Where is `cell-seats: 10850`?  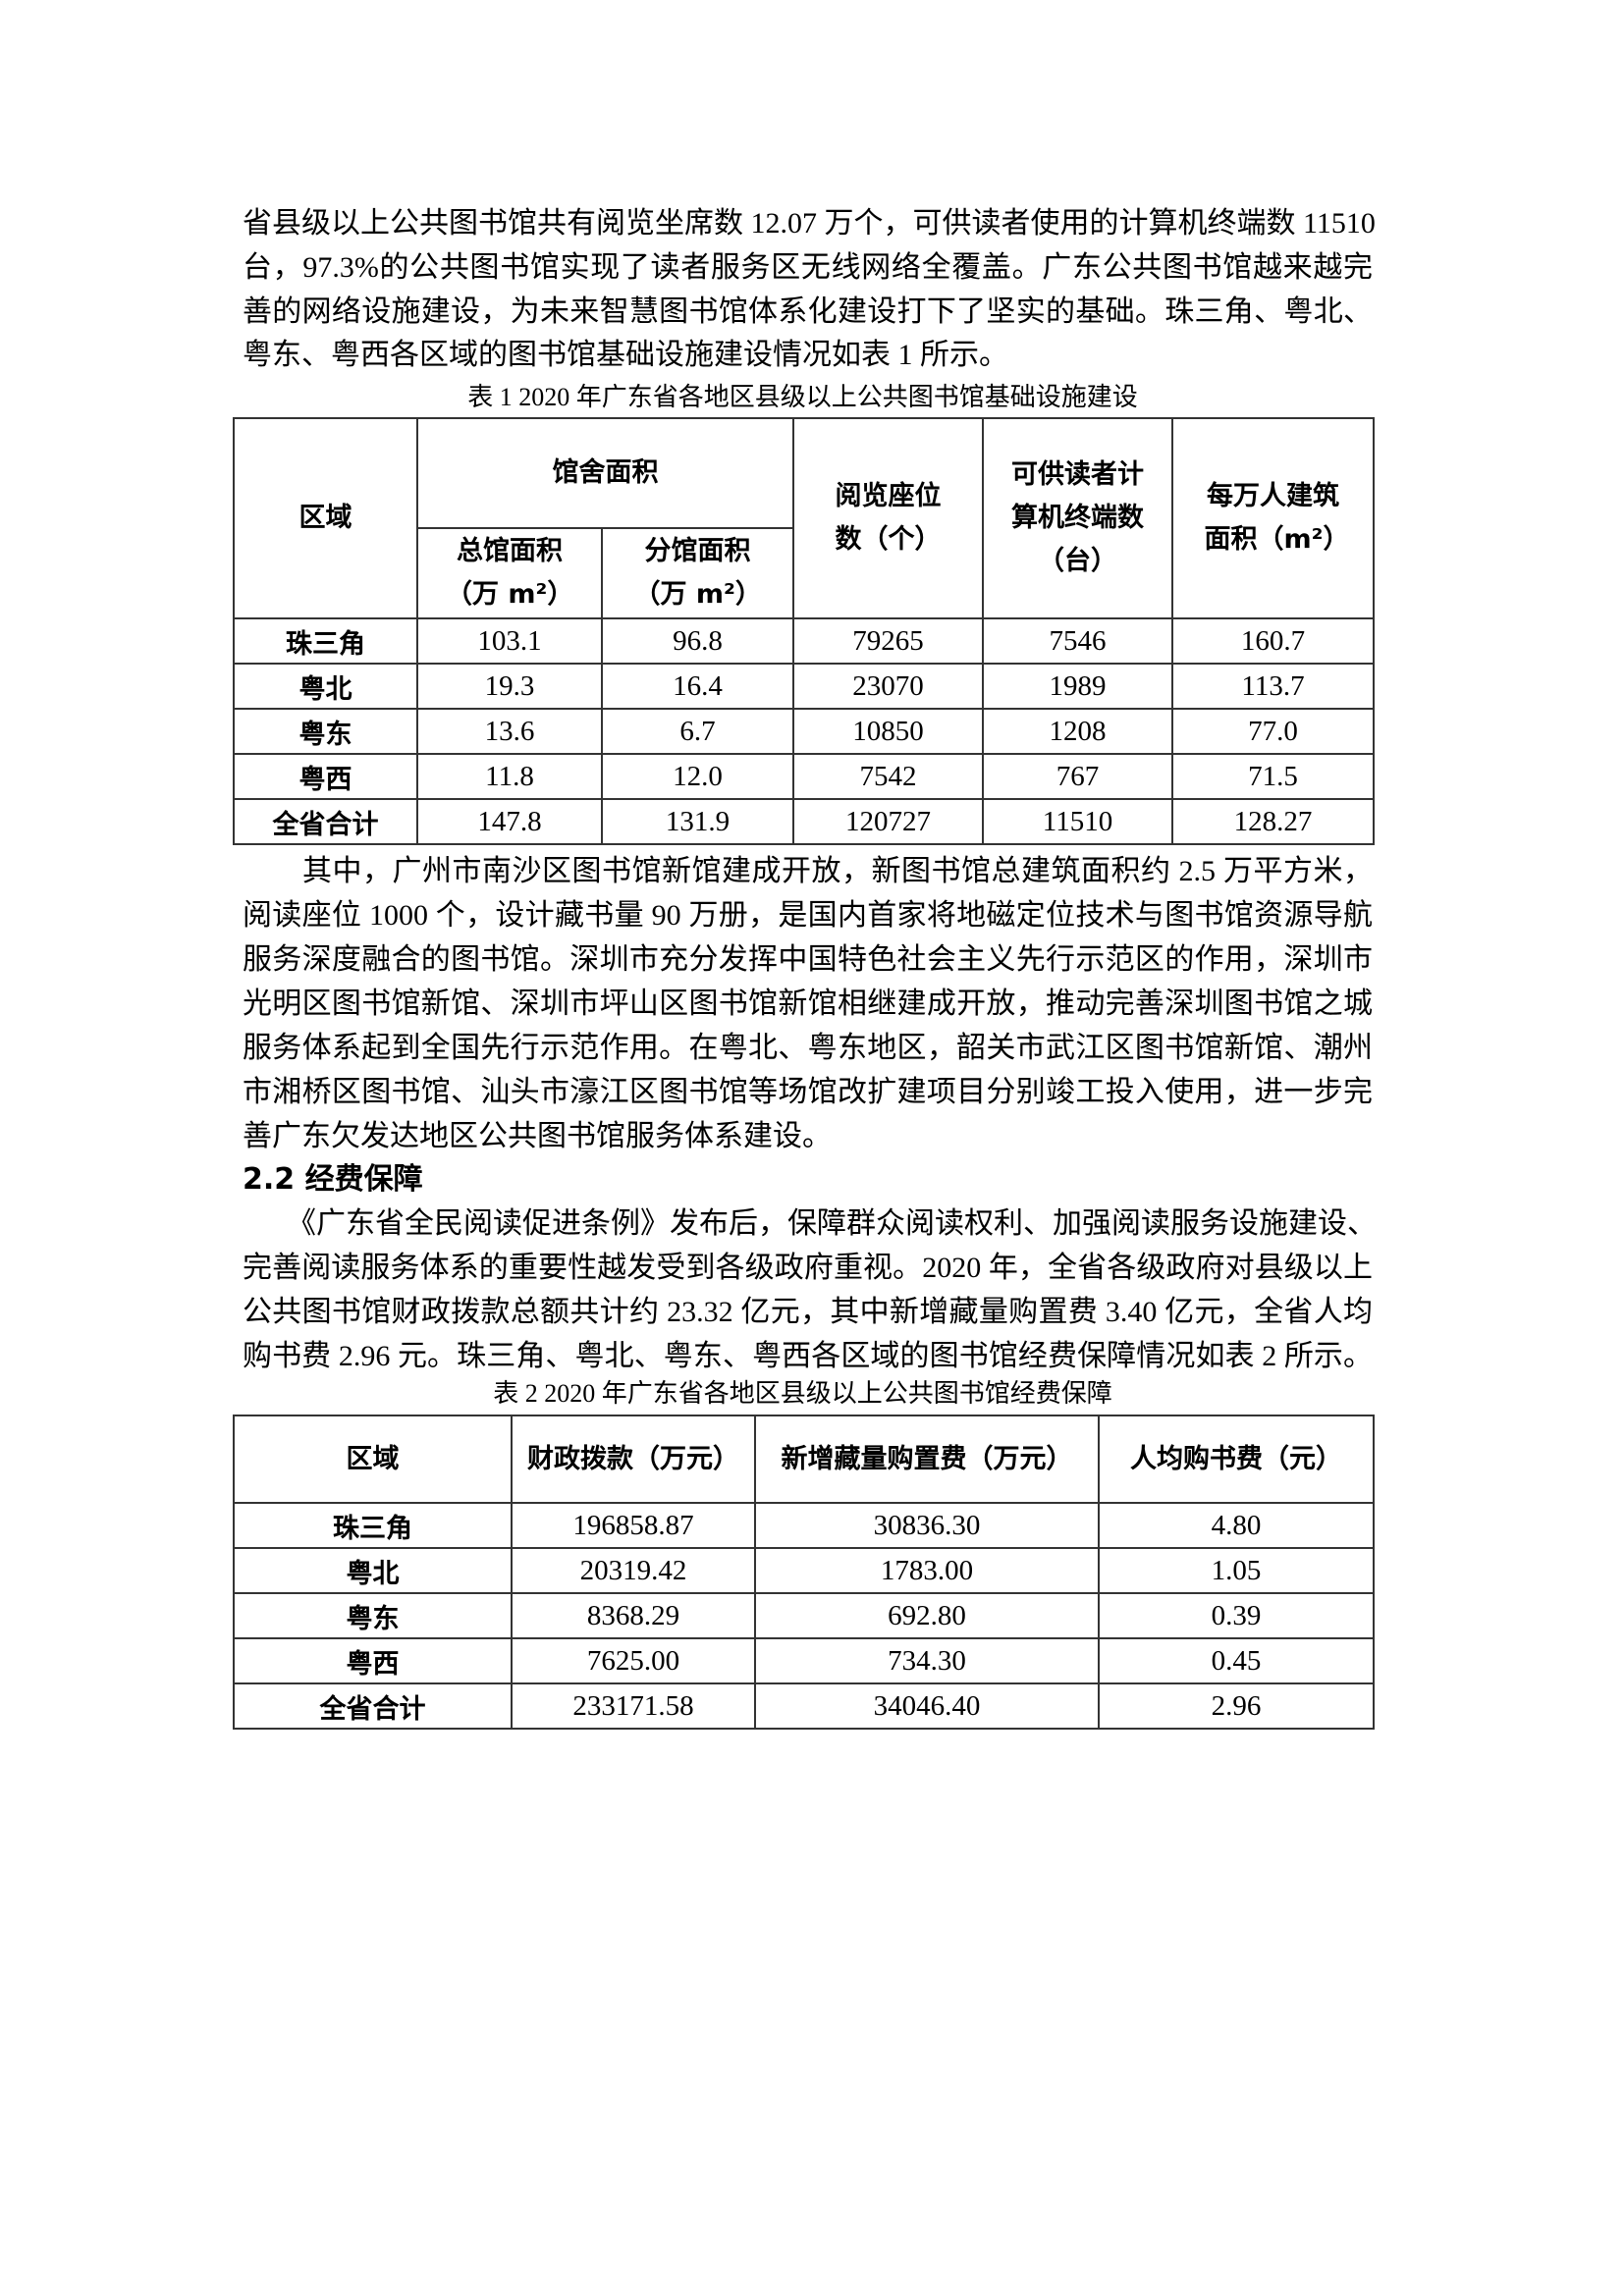 cell-seats: 10850 is located at coordinates (888, 732).